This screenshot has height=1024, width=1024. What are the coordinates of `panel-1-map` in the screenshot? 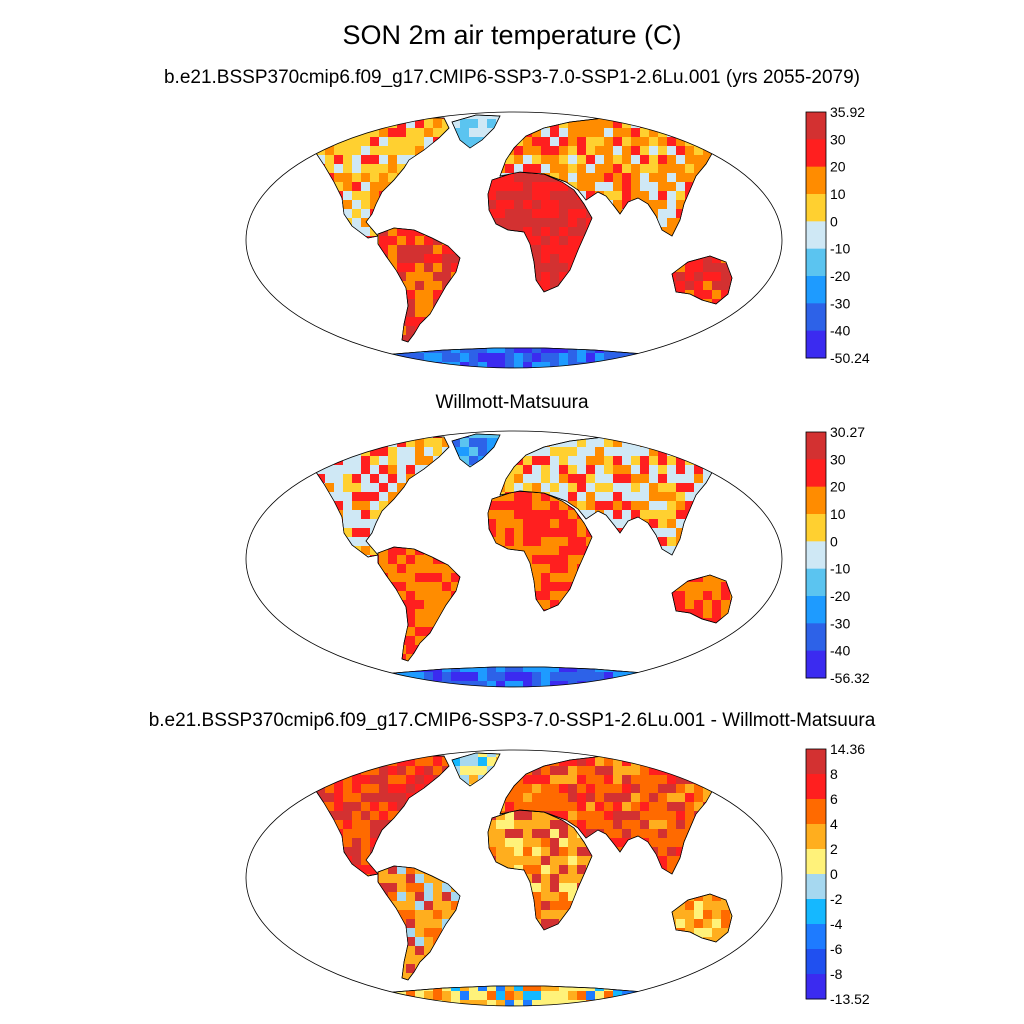 It's located at (514, 240).